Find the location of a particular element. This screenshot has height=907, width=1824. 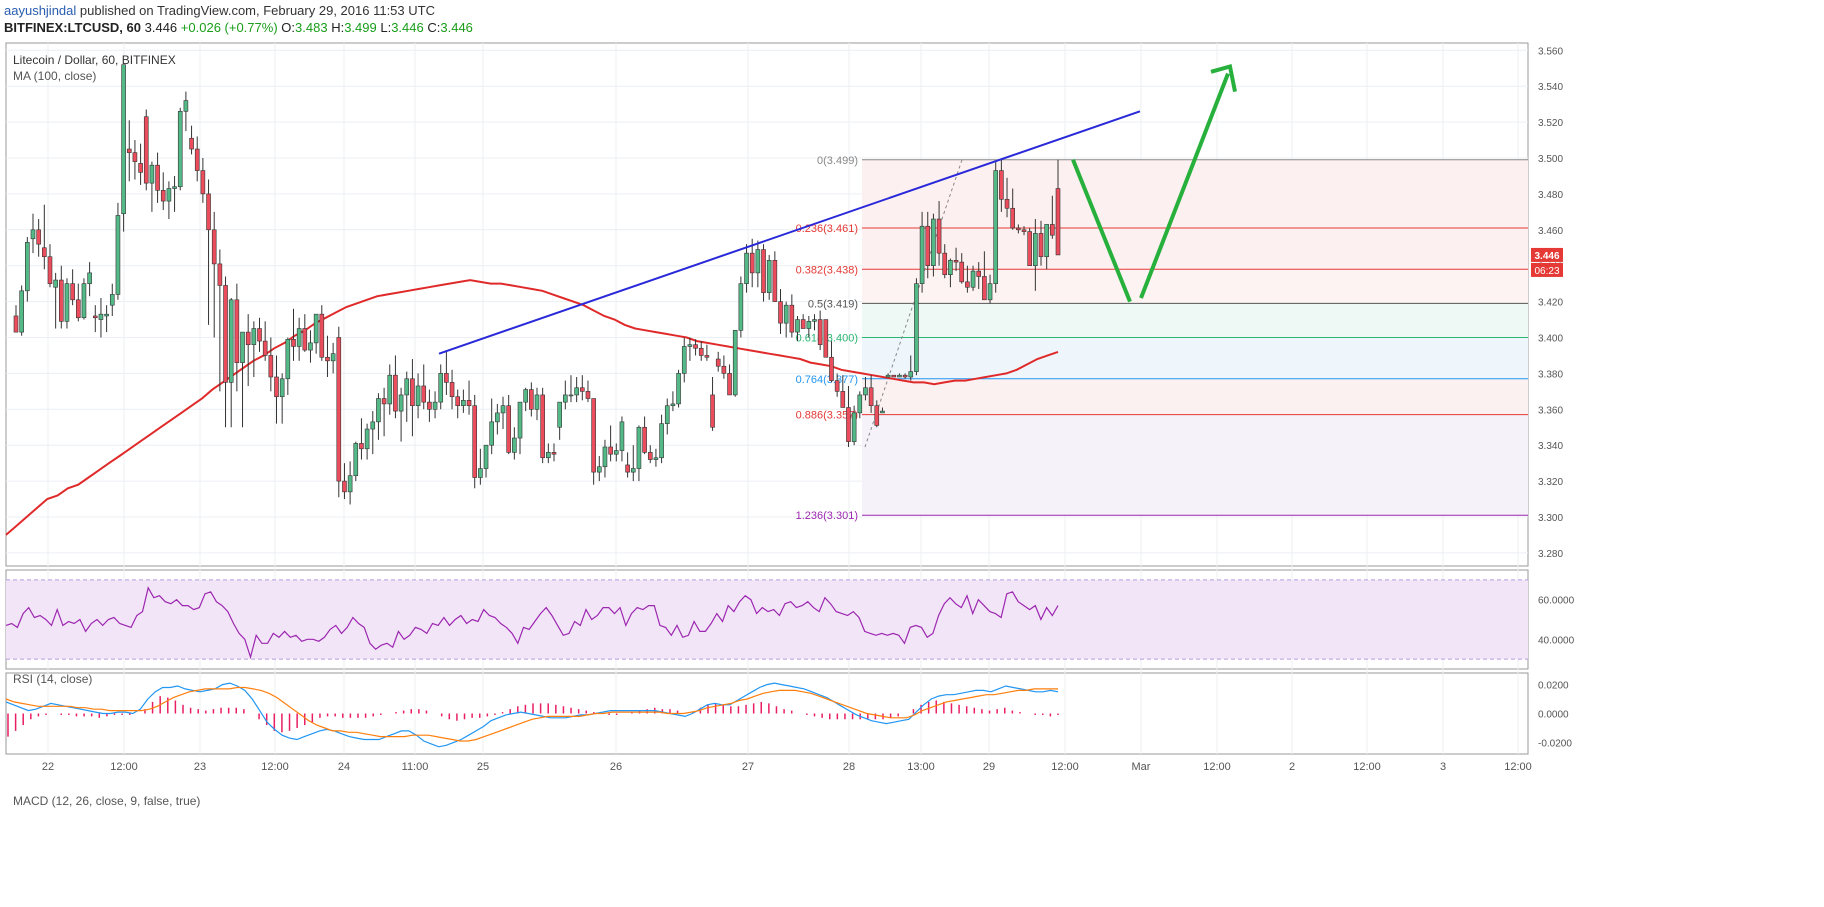

price-badge is located at coordinates (1547, 254).